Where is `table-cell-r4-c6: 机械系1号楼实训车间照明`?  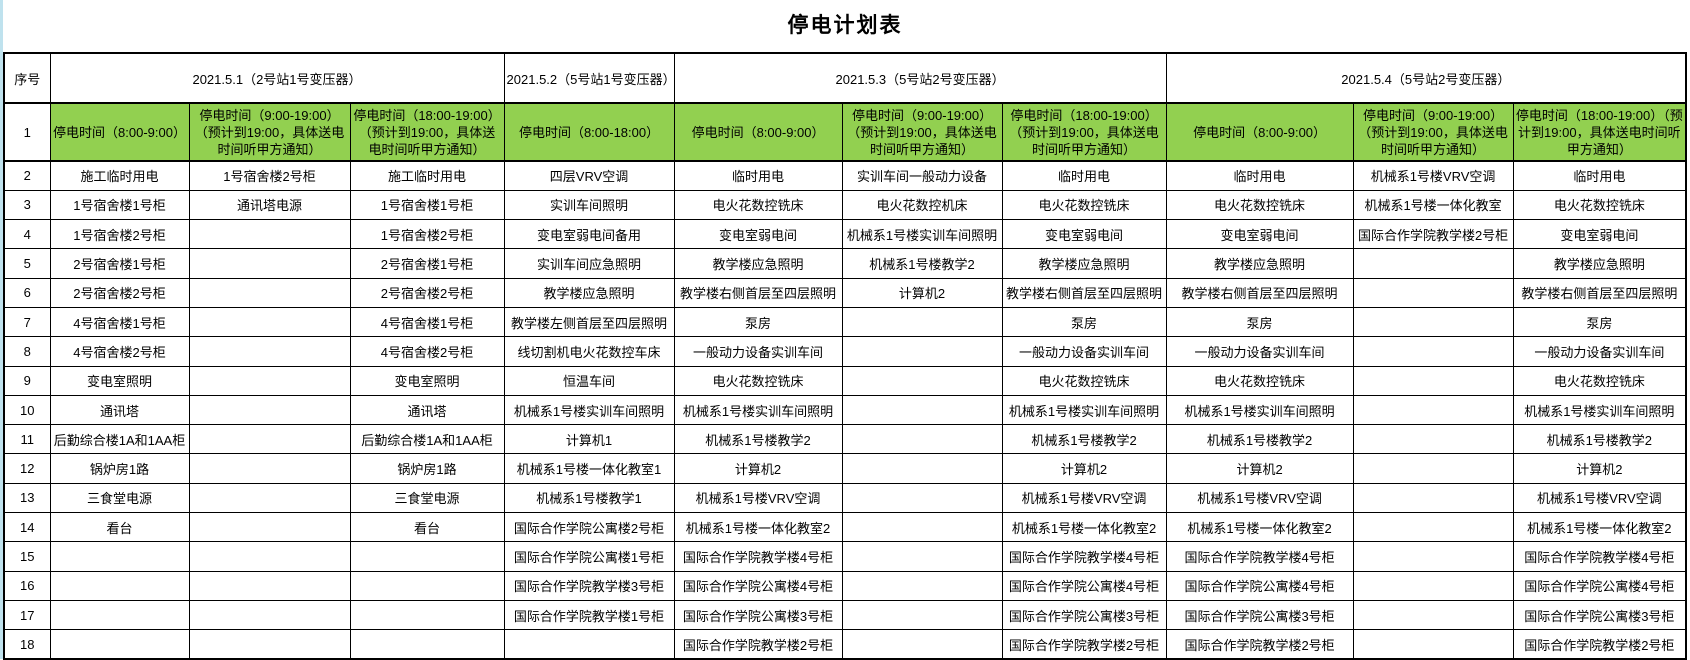 table-cell-r4-c6: 机械系1号楼实训车间照明 is located at coordinates (922, 234).